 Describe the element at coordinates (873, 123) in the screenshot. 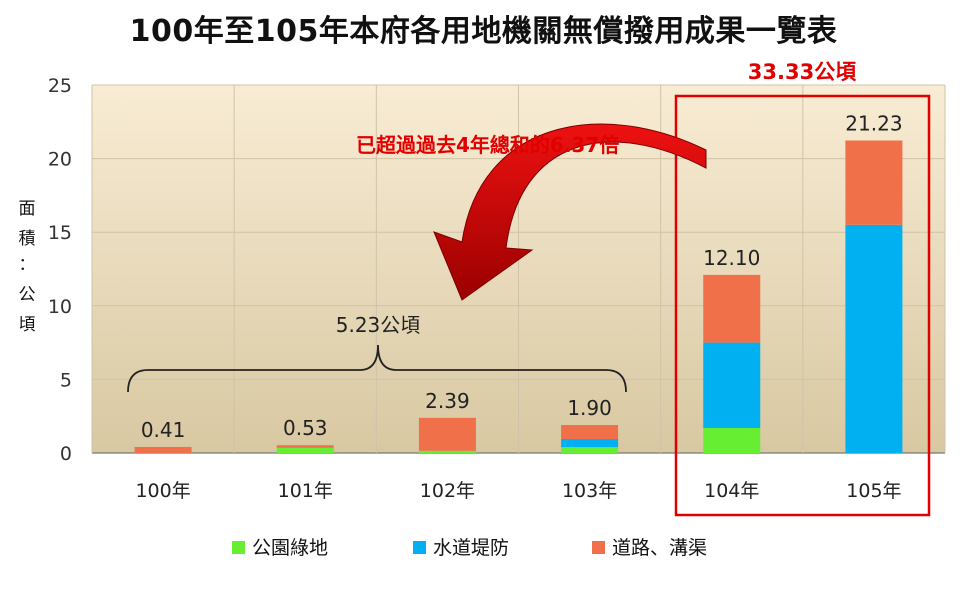

I see `bar-total-label: 21.23` at that location.